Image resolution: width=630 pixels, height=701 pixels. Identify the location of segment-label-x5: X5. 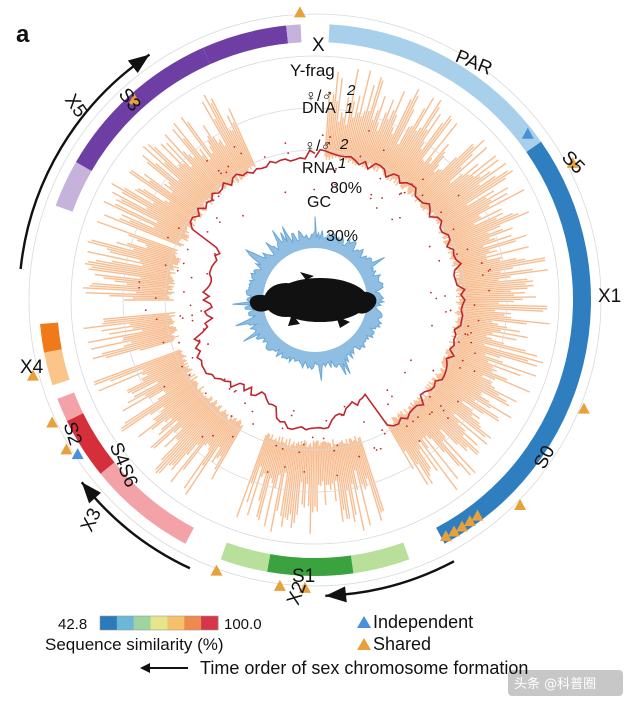
(75, 105).